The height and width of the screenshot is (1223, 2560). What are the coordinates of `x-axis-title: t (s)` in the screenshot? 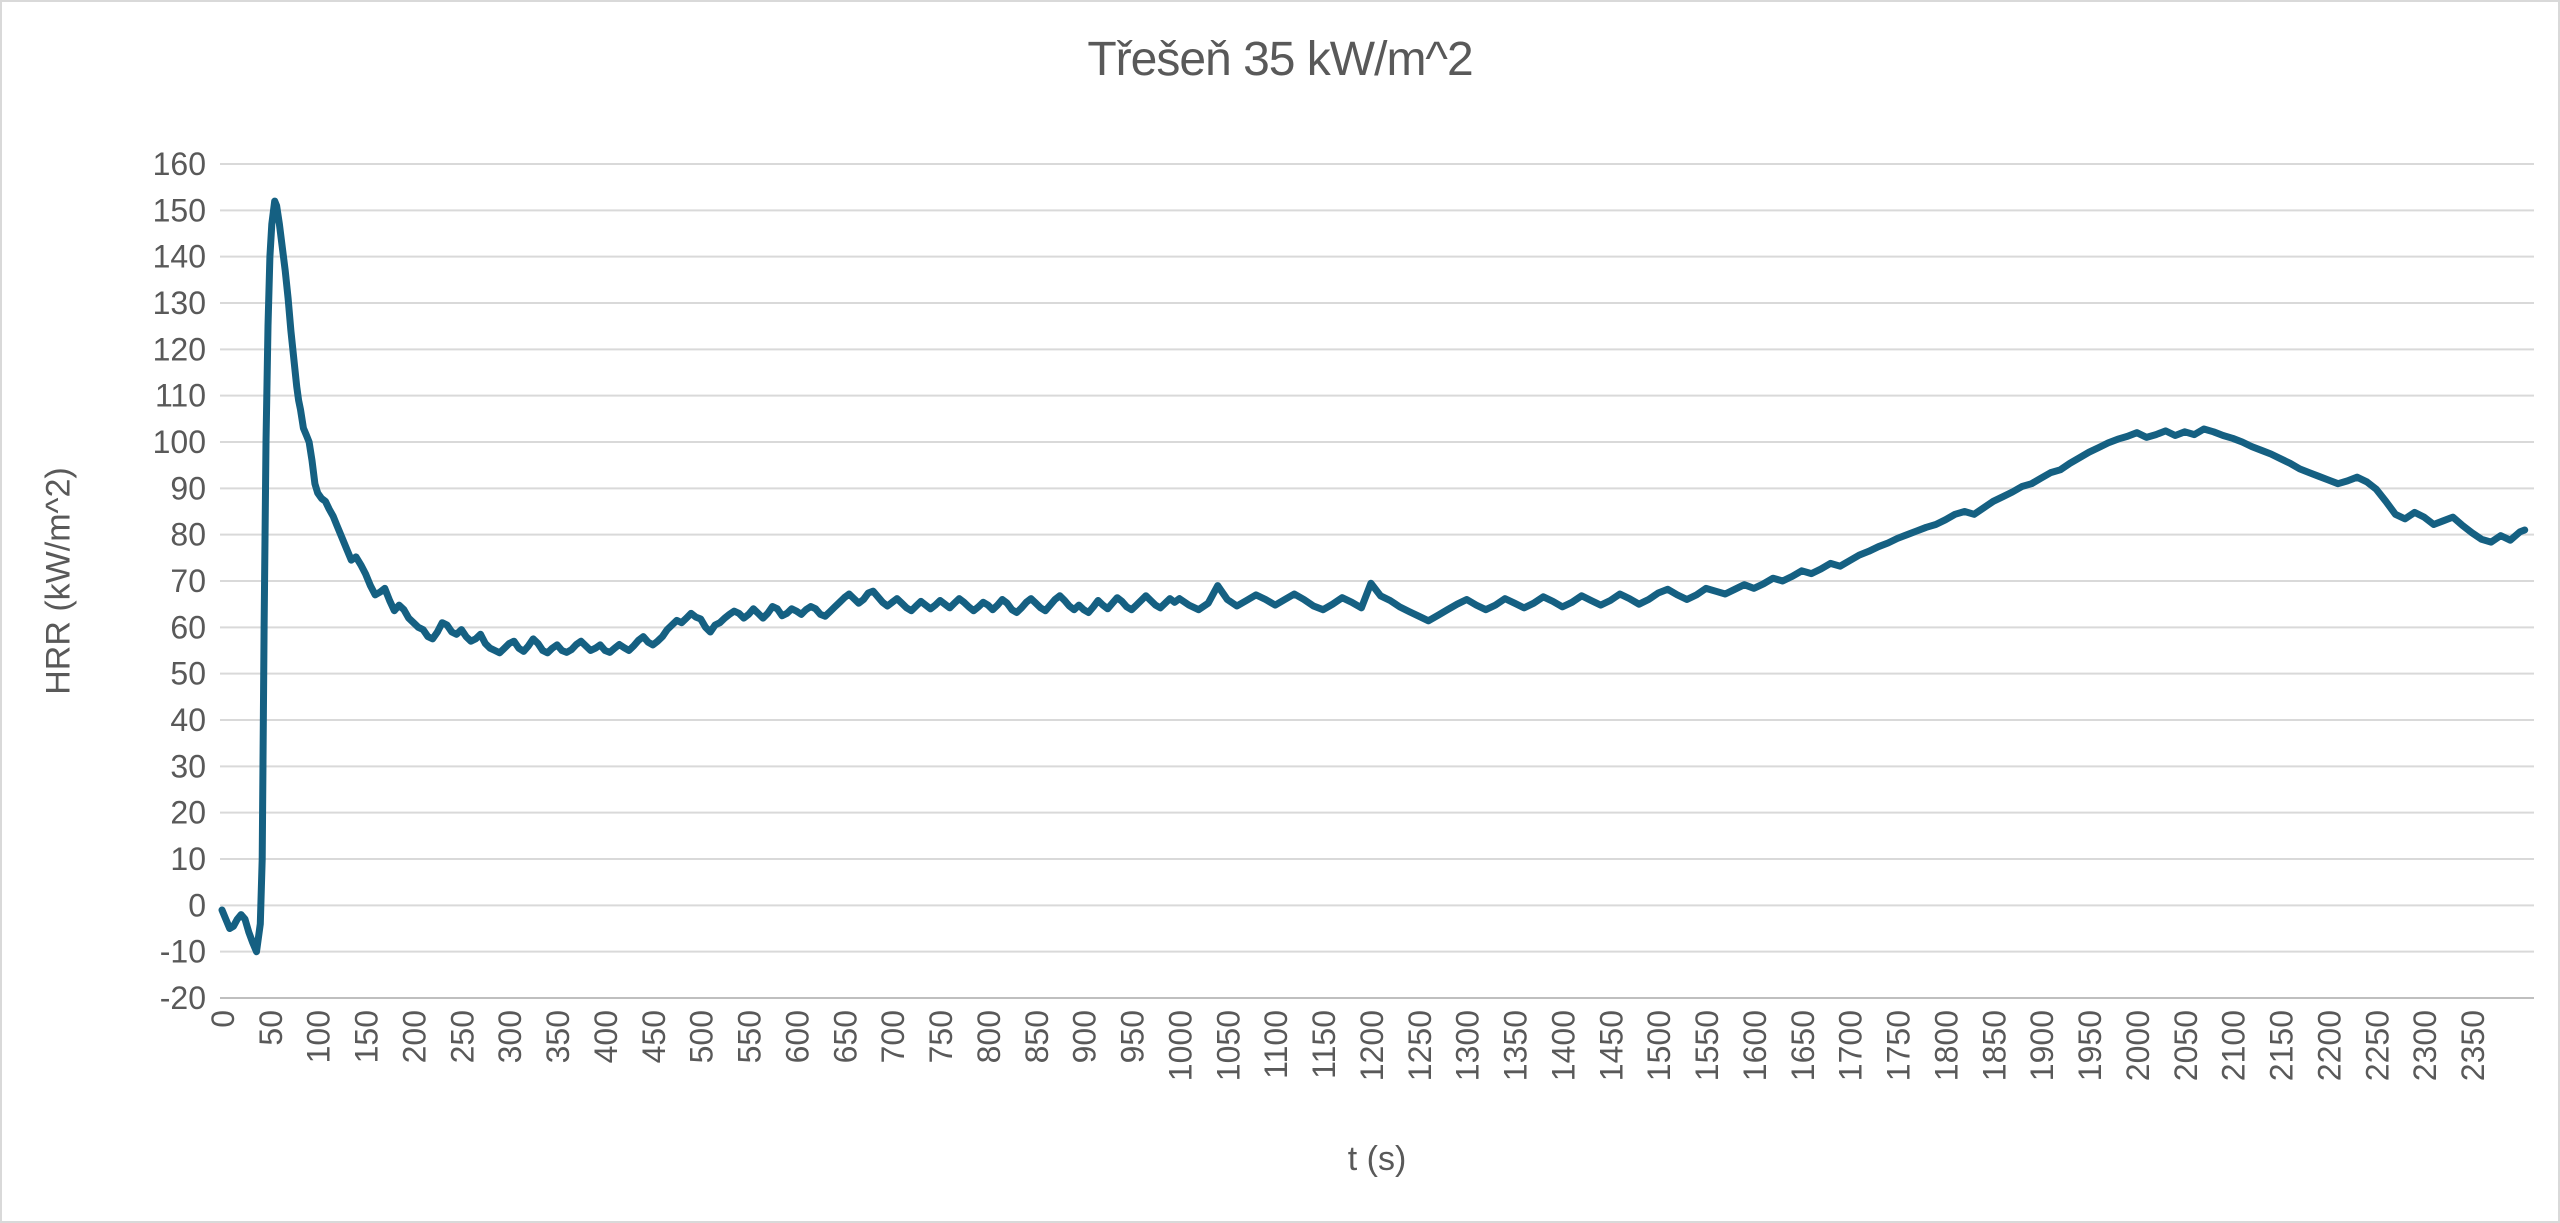 It's located at (1377, 1159).